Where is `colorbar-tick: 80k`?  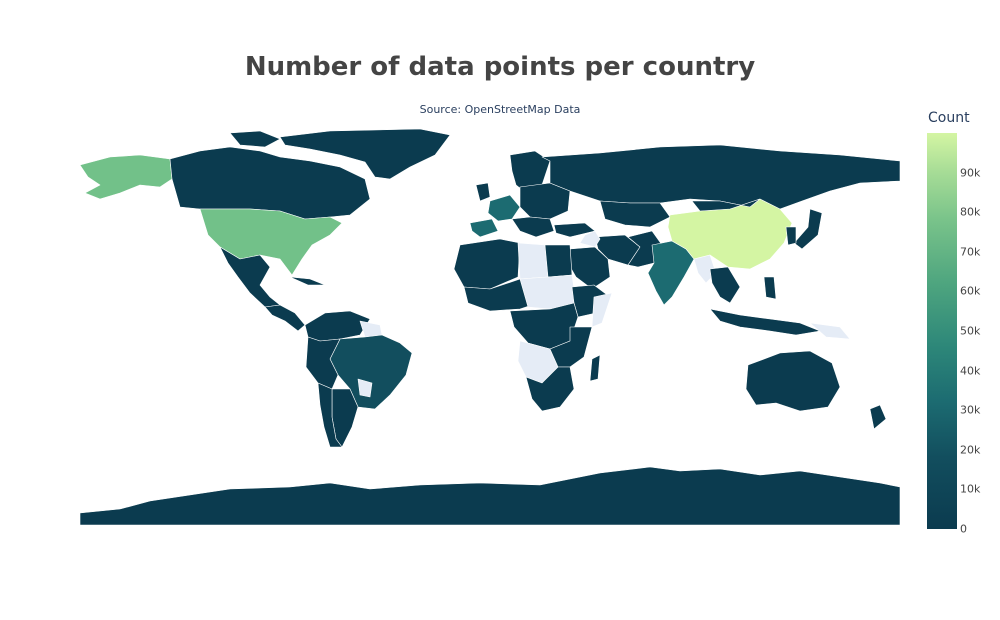 colorbar-tick: 80k is located at coordinates (970, 212).